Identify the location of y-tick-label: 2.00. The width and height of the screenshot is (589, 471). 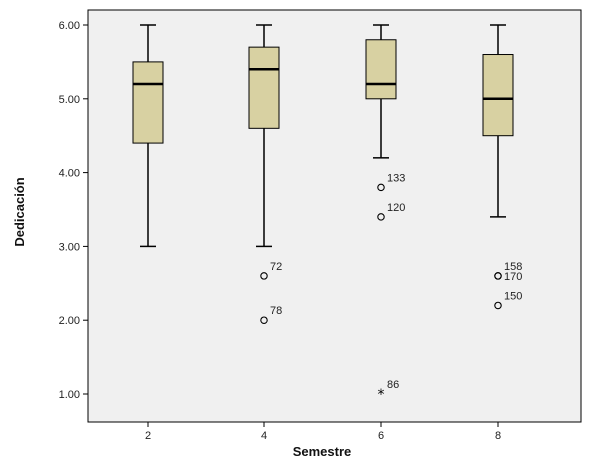
(69, 321).